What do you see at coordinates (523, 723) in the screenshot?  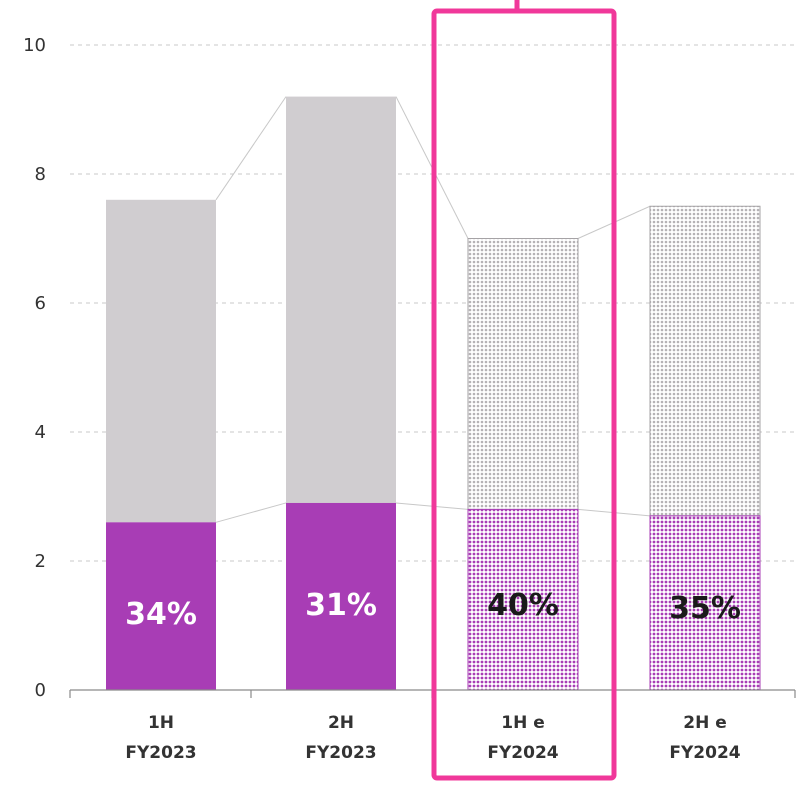 I see `x-tick-label: 1H e` at bounding box center [523, 723].